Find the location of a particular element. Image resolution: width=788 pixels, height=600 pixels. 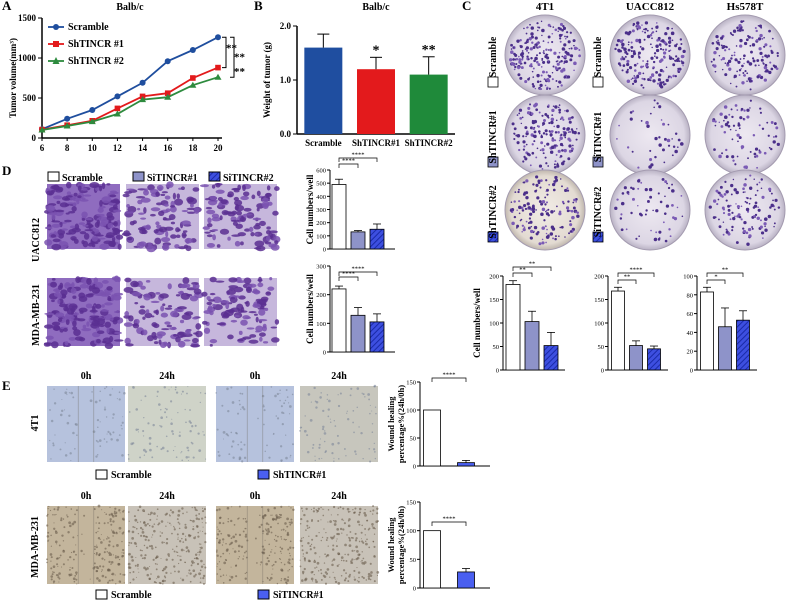

petri-dish is located at coordinates (650, 210).